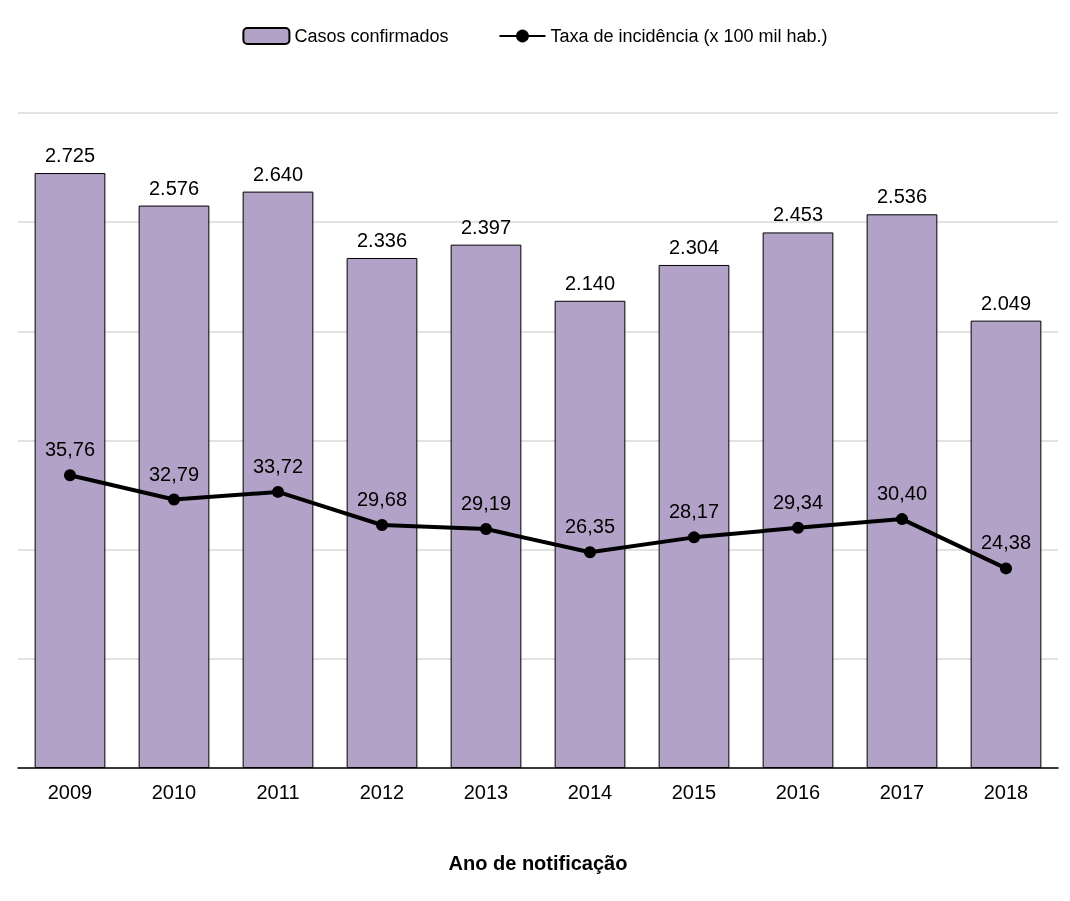 The height and width of the screenshot is (901, 1070). What do you see at coordinates (902, 792) in the screenshot?
I see `x-tick-label: 2017` at bounding box center [902, 792].